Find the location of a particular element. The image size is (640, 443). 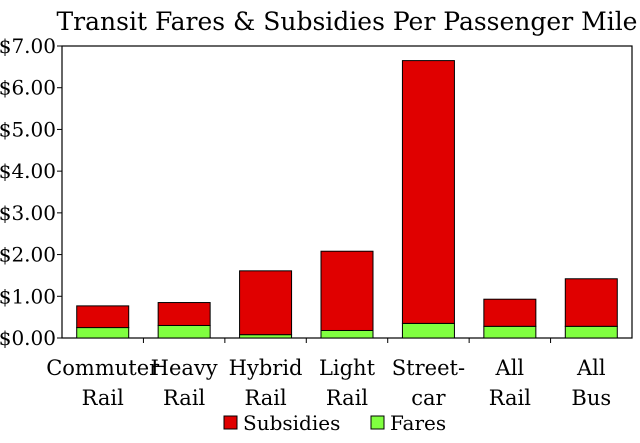

y-tick-label: $6.00 is located at coordinates (28, 88).